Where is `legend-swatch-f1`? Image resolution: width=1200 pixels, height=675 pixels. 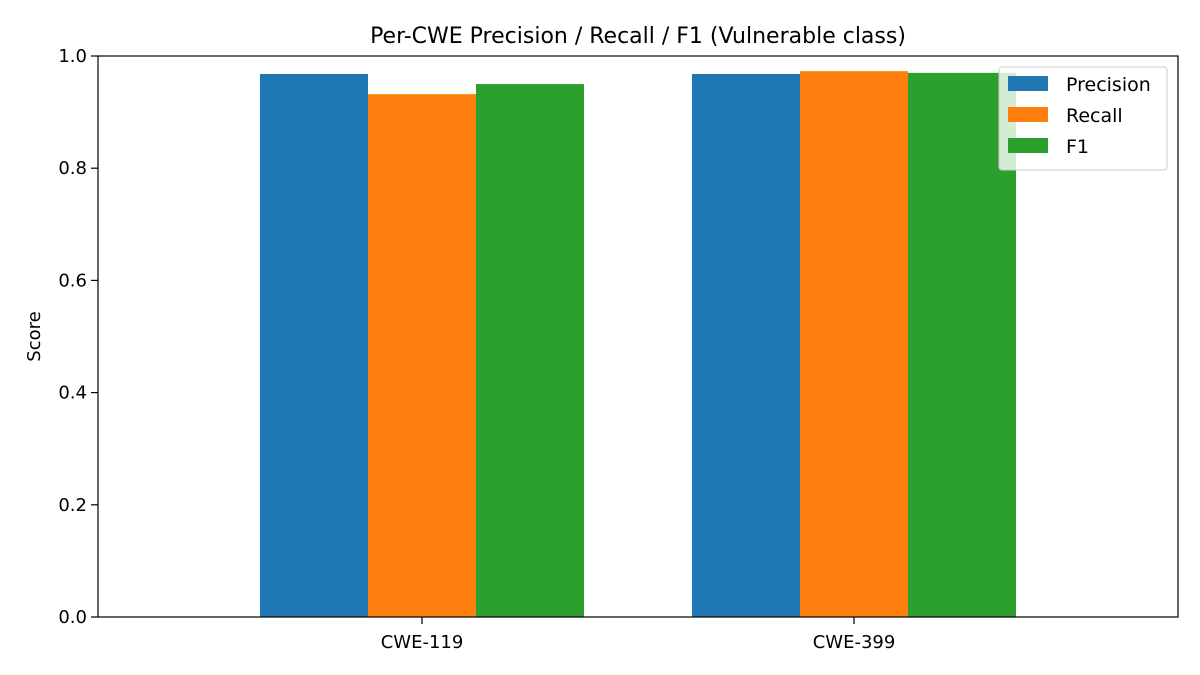 legend-swatch-f1 is located at coordinates (1028, 145).